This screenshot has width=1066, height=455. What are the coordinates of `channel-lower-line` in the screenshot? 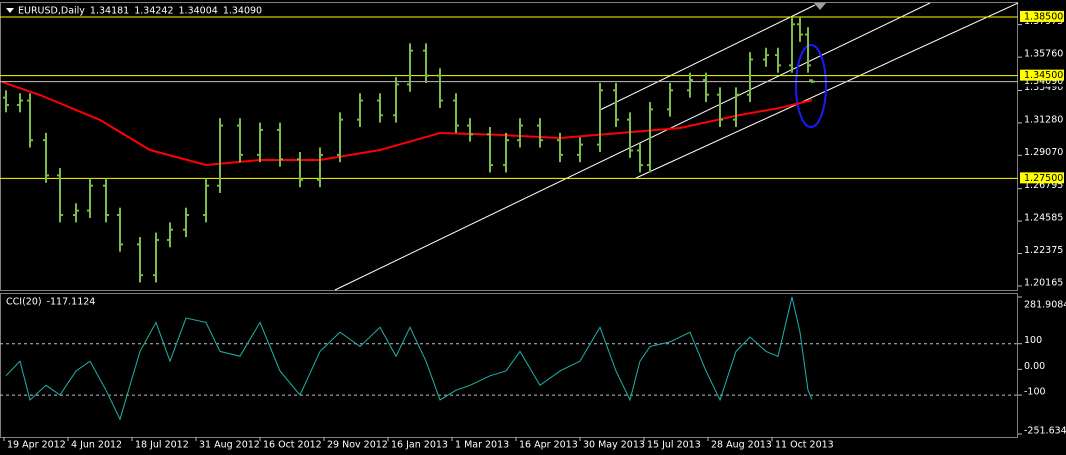 It's located at (827, 90).